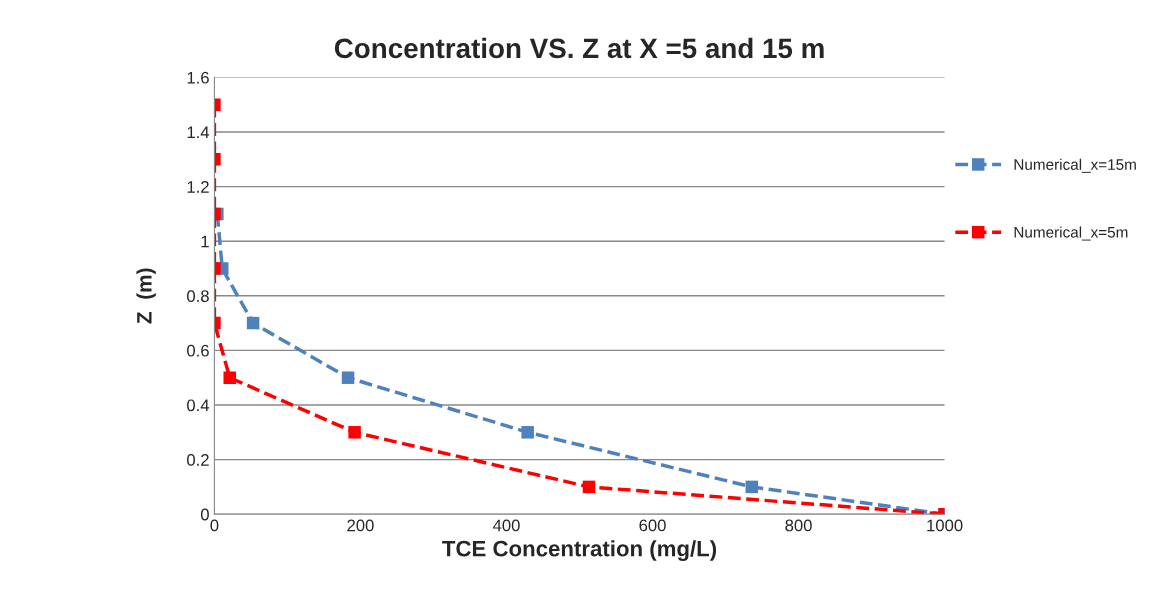  Describe the element at coordinates (146, 296) in the screenshot. I see `y-axis-title: Z (m)` at that location.